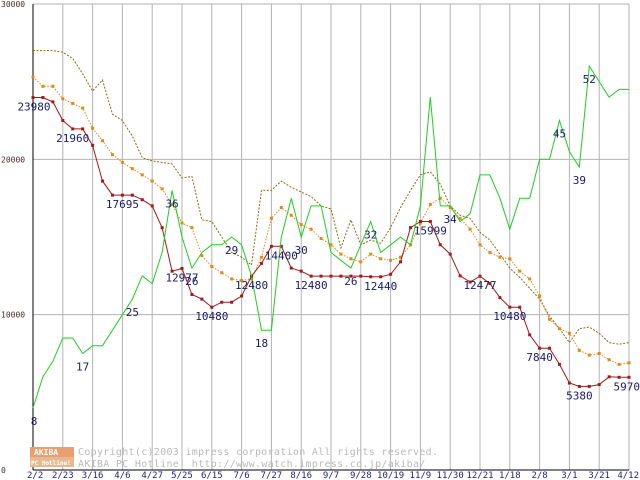  I want to click on data-label-min: 21960, so click(72, 138).